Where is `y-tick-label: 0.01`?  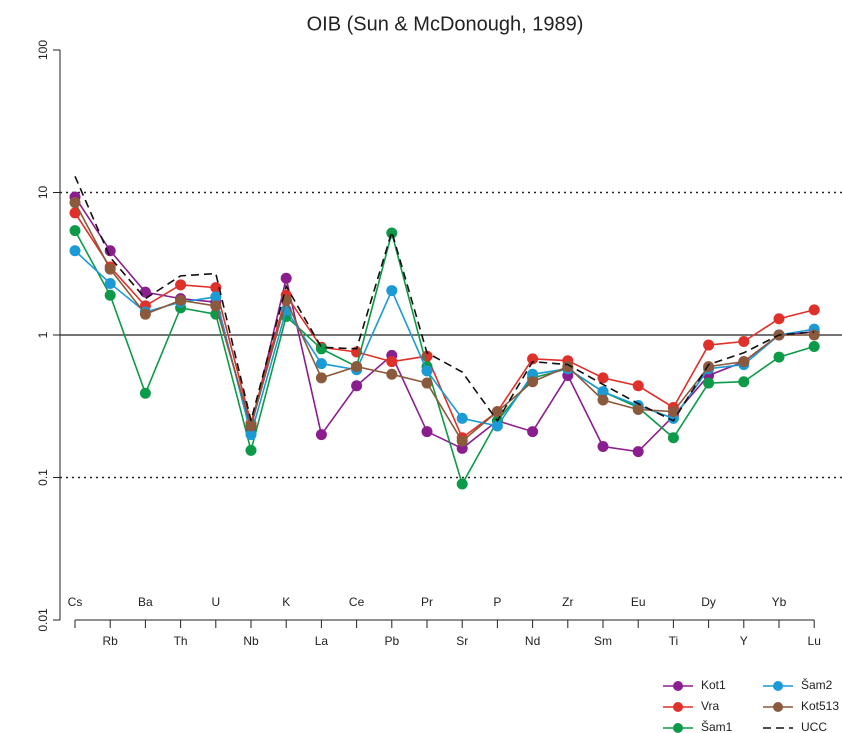 y-tick-label: 0.01 is located at coordinates (43, 620).